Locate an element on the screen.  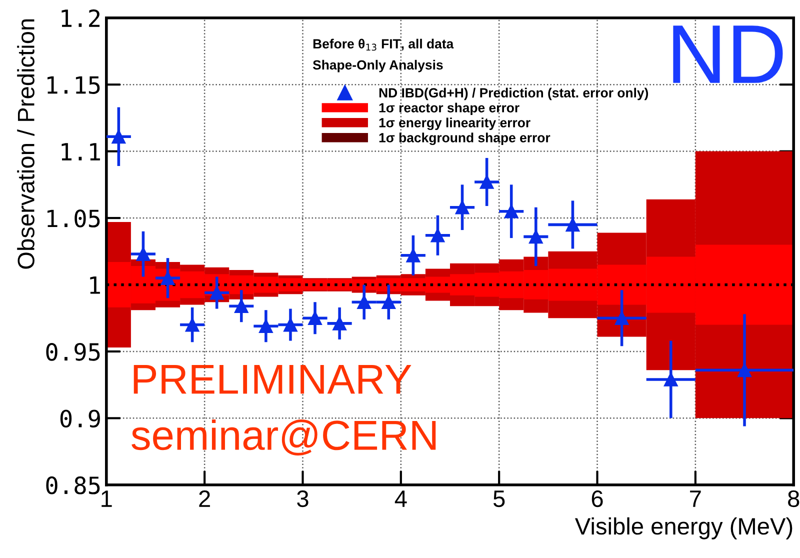
y-tick-label: 0.9 is located at coordinates (80, 419).